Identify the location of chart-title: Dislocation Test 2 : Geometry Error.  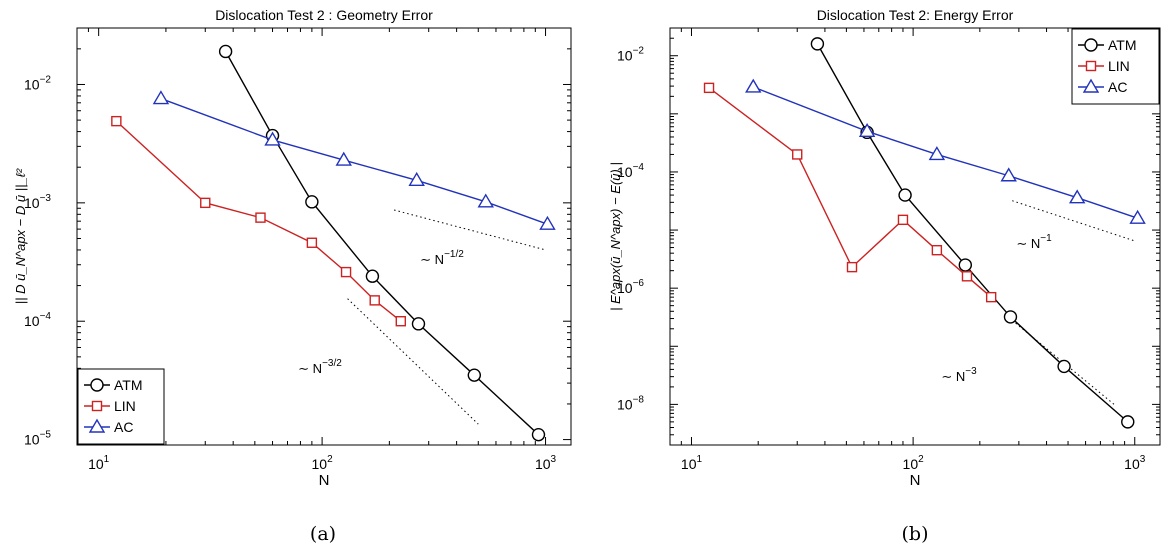
(324, 15).